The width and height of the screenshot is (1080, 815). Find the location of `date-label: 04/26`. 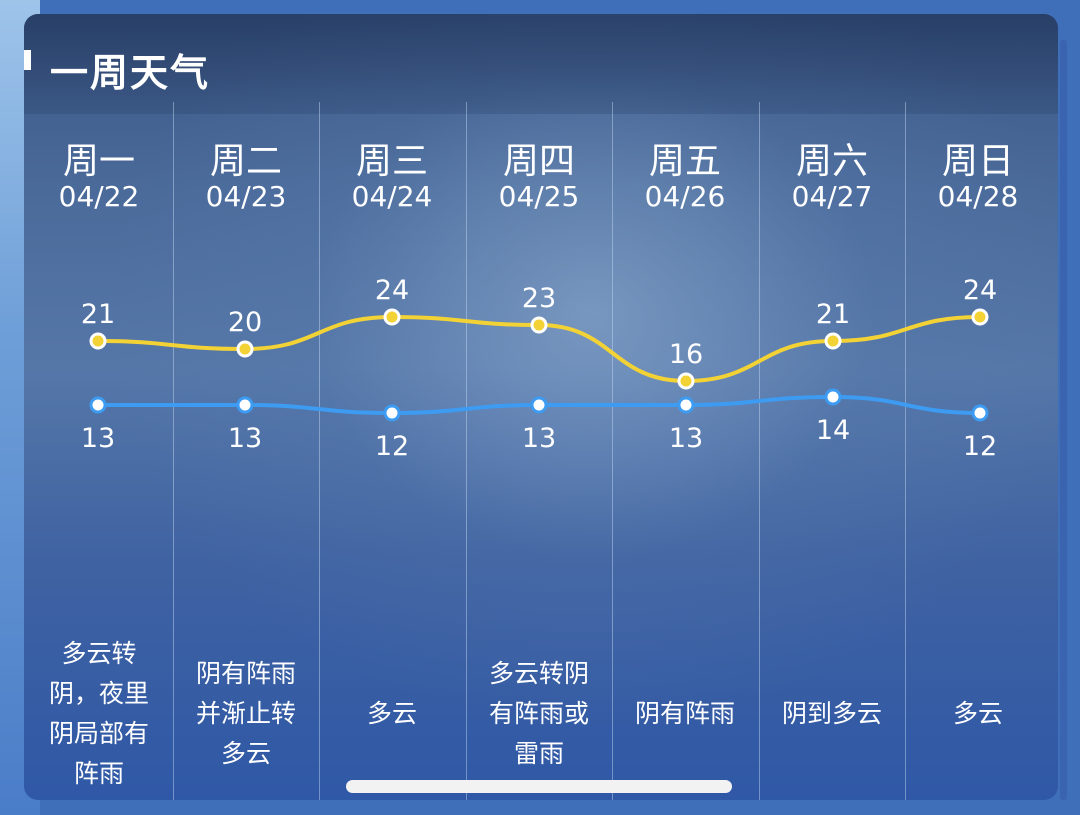

date-label: 04/26 is located at coordinates (685, 196).